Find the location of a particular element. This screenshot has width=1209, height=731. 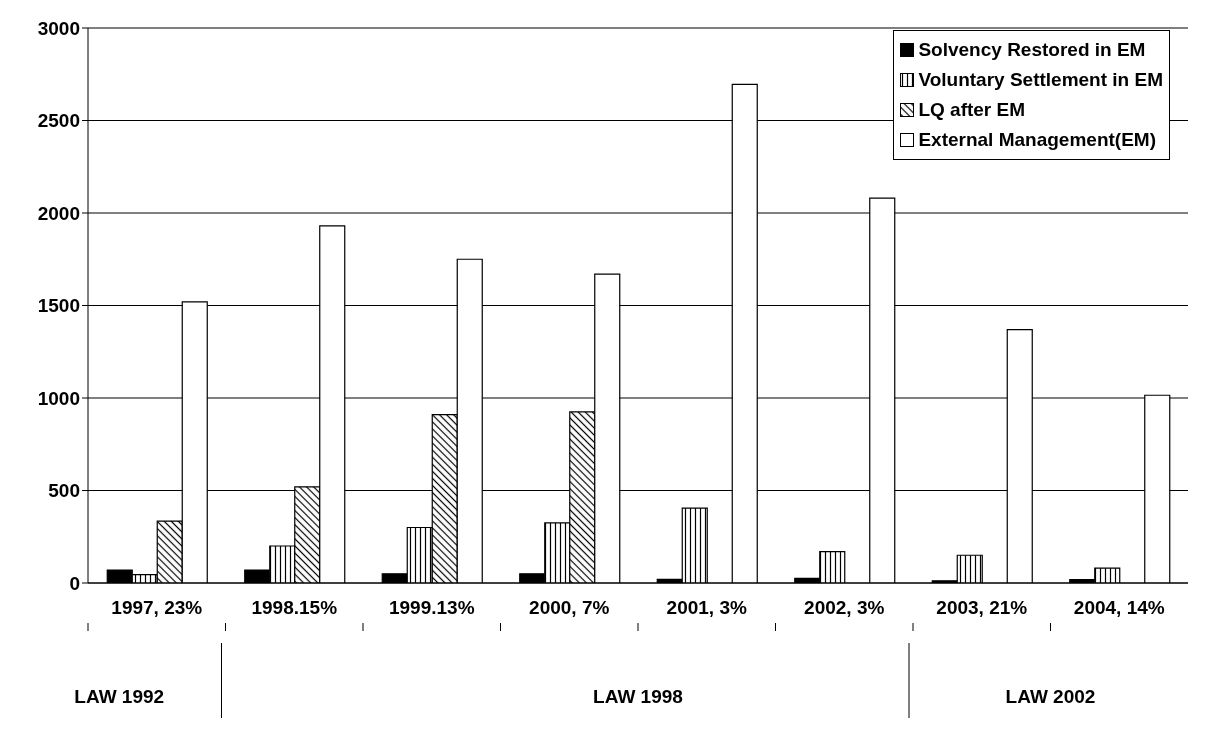

x-tick-label: 2003, 21% is located at coordinates (982, 608).